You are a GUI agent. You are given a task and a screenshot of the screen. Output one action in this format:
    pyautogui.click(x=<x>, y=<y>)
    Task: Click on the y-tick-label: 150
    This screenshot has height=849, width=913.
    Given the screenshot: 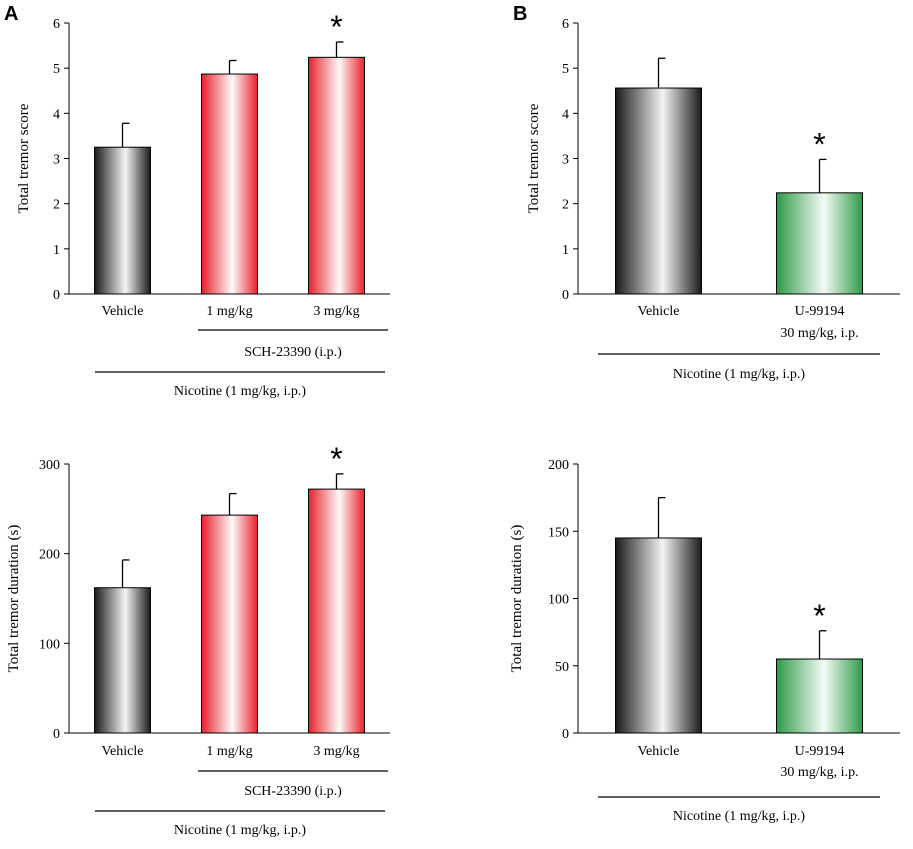 What is the action you would take?
    pyautogui.click(x=558, y=532)
    